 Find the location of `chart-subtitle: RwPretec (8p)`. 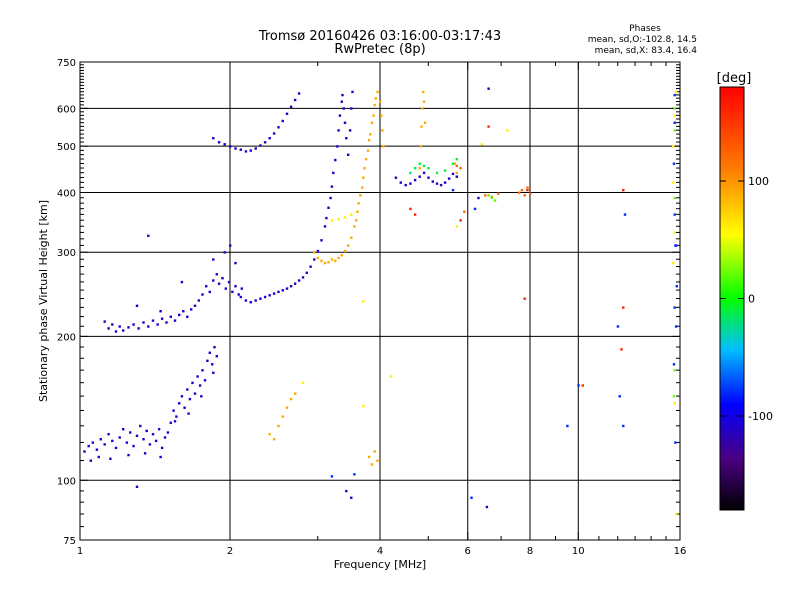

chart-subtitle: RwPretec (8p) is located at coordinates (379, 49).